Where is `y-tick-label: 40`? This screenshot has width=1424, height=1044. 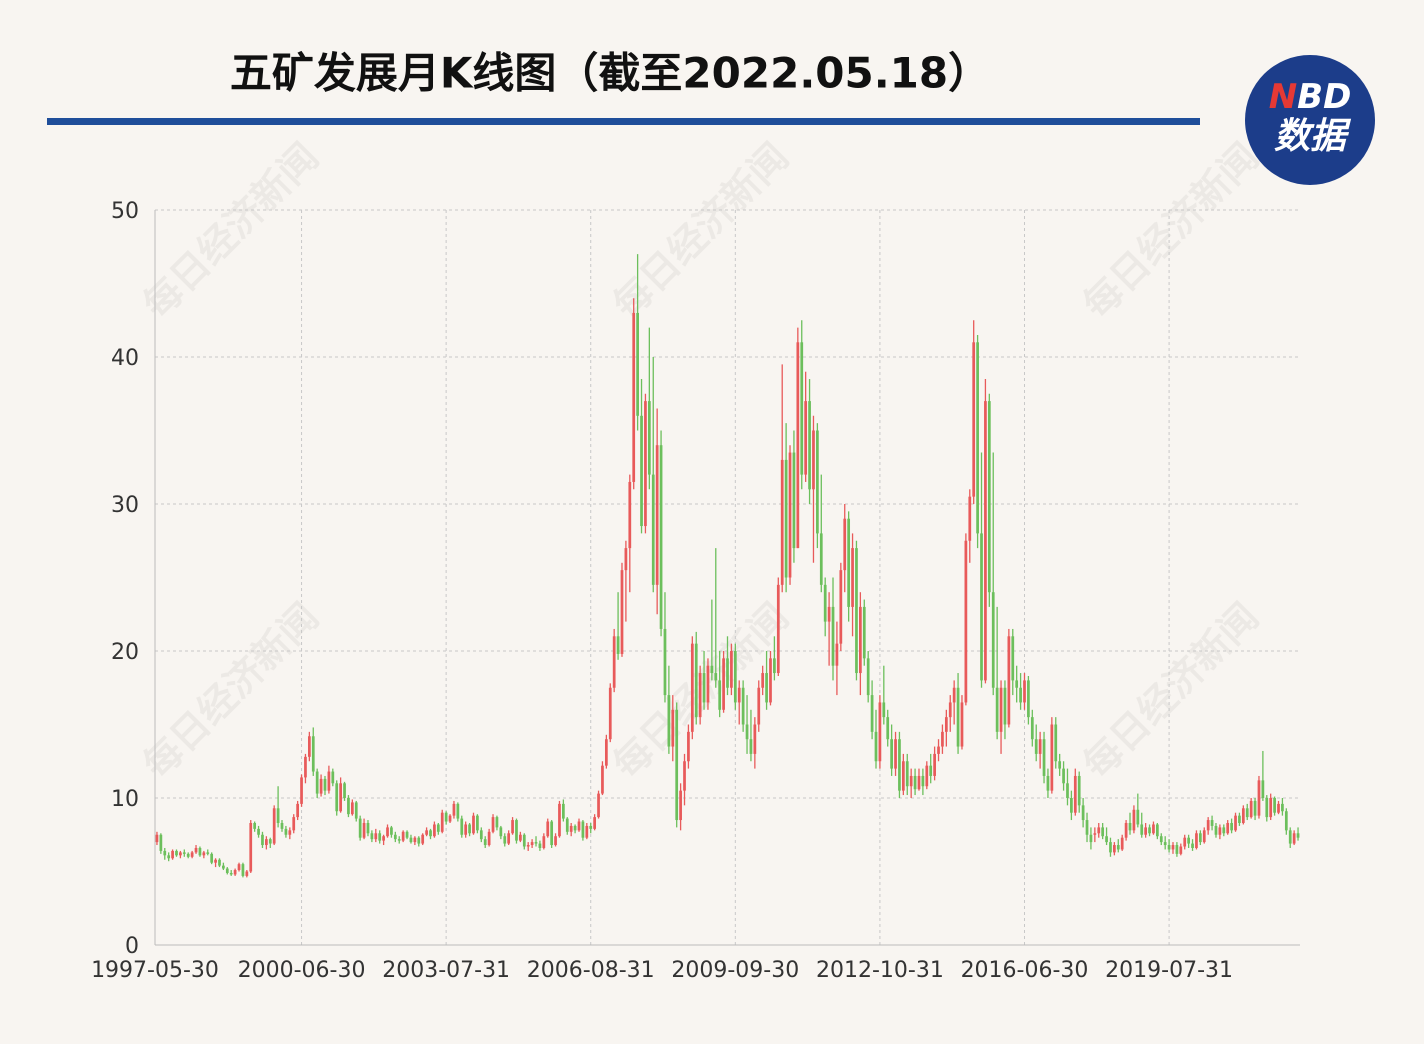
y-tick-label: 40 is located at coordinates (125, 358).